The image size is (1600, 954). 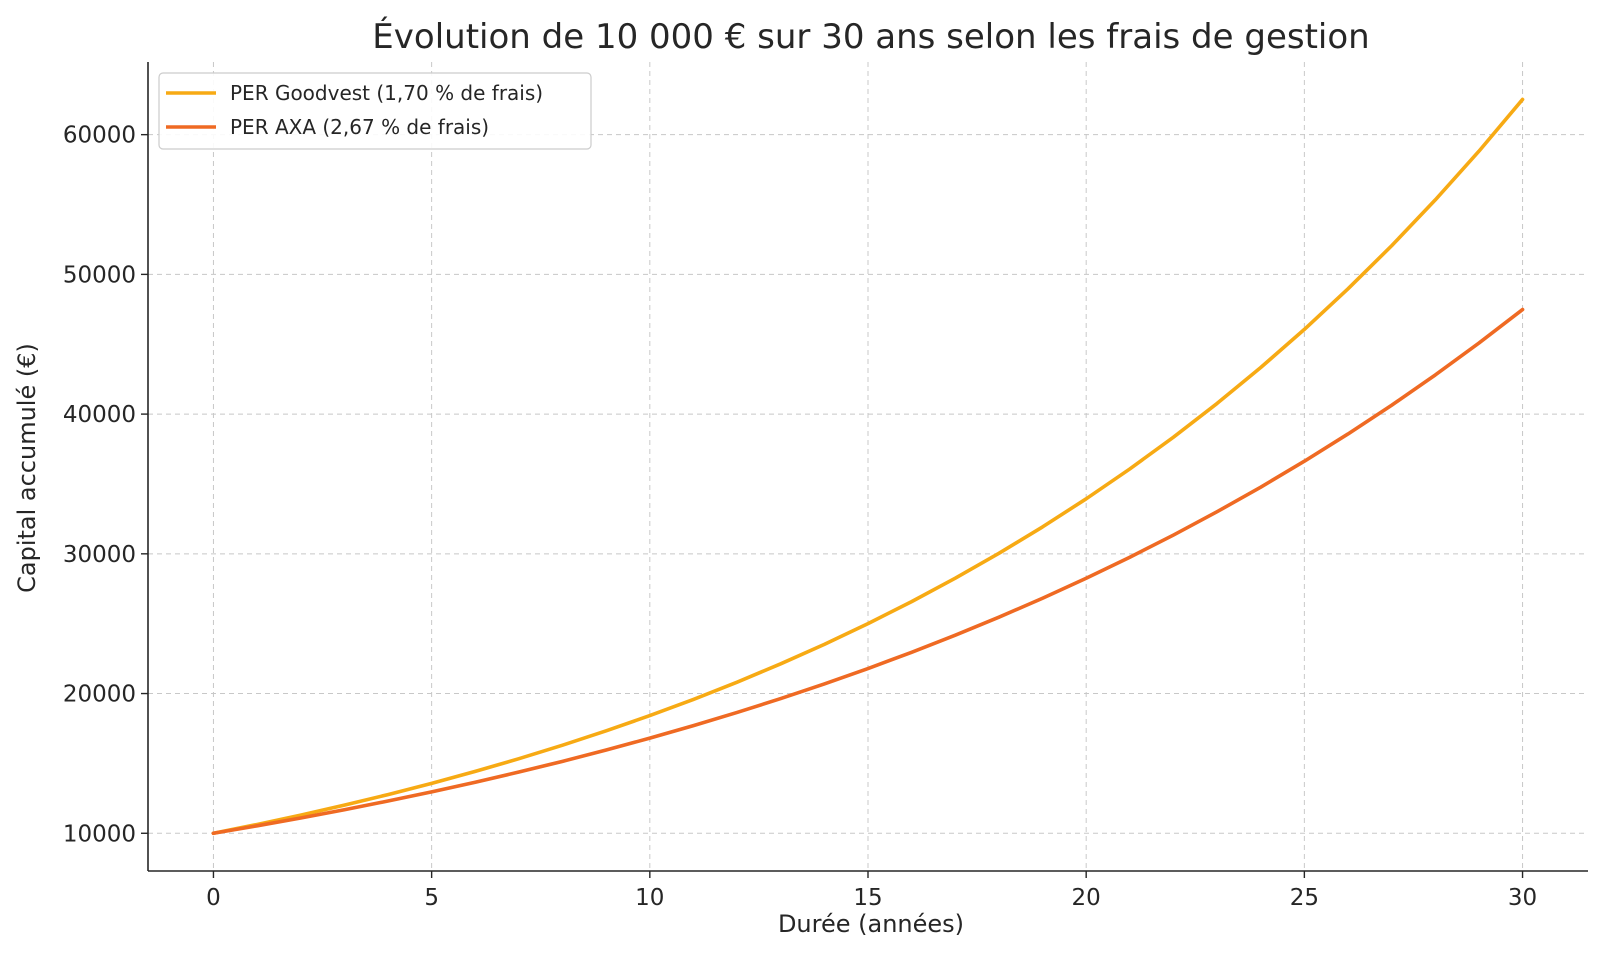 What do you see at coordinates (99, 834) in the screenshot?
I see `y-tick-label-10000: 10000` at bounding box center [99, 834].